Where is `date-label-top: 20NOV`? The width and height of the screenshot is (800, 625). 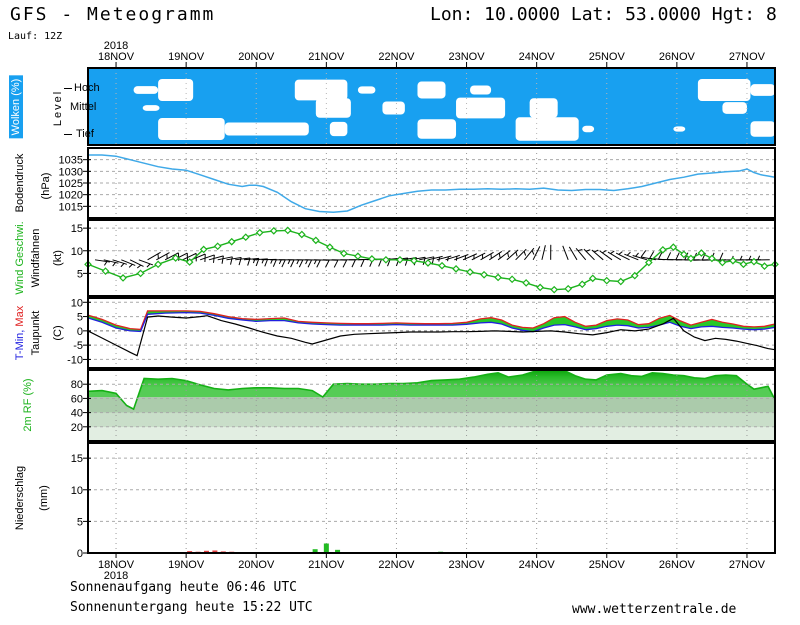
date-label-top: 20NOV is located at coordinates (256, 57).